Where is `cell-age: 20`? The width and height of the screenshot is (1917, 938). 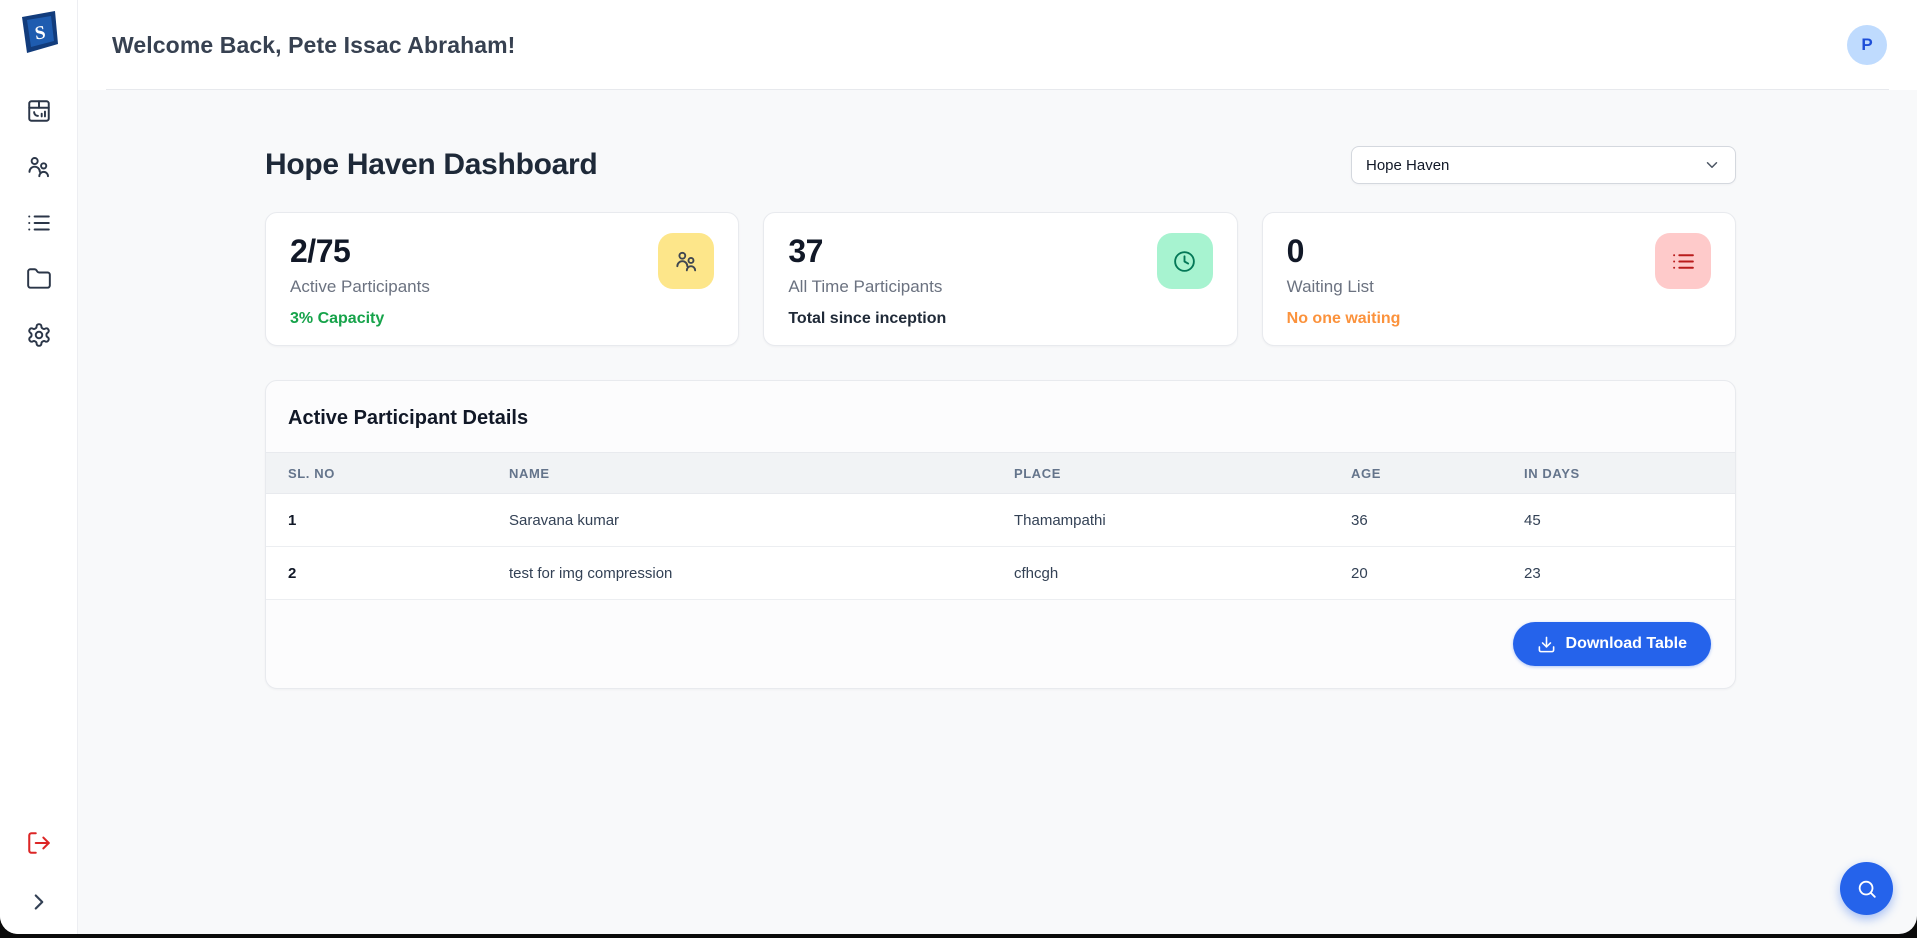
cell-age: 20 is located at coordinates (1359, 573).